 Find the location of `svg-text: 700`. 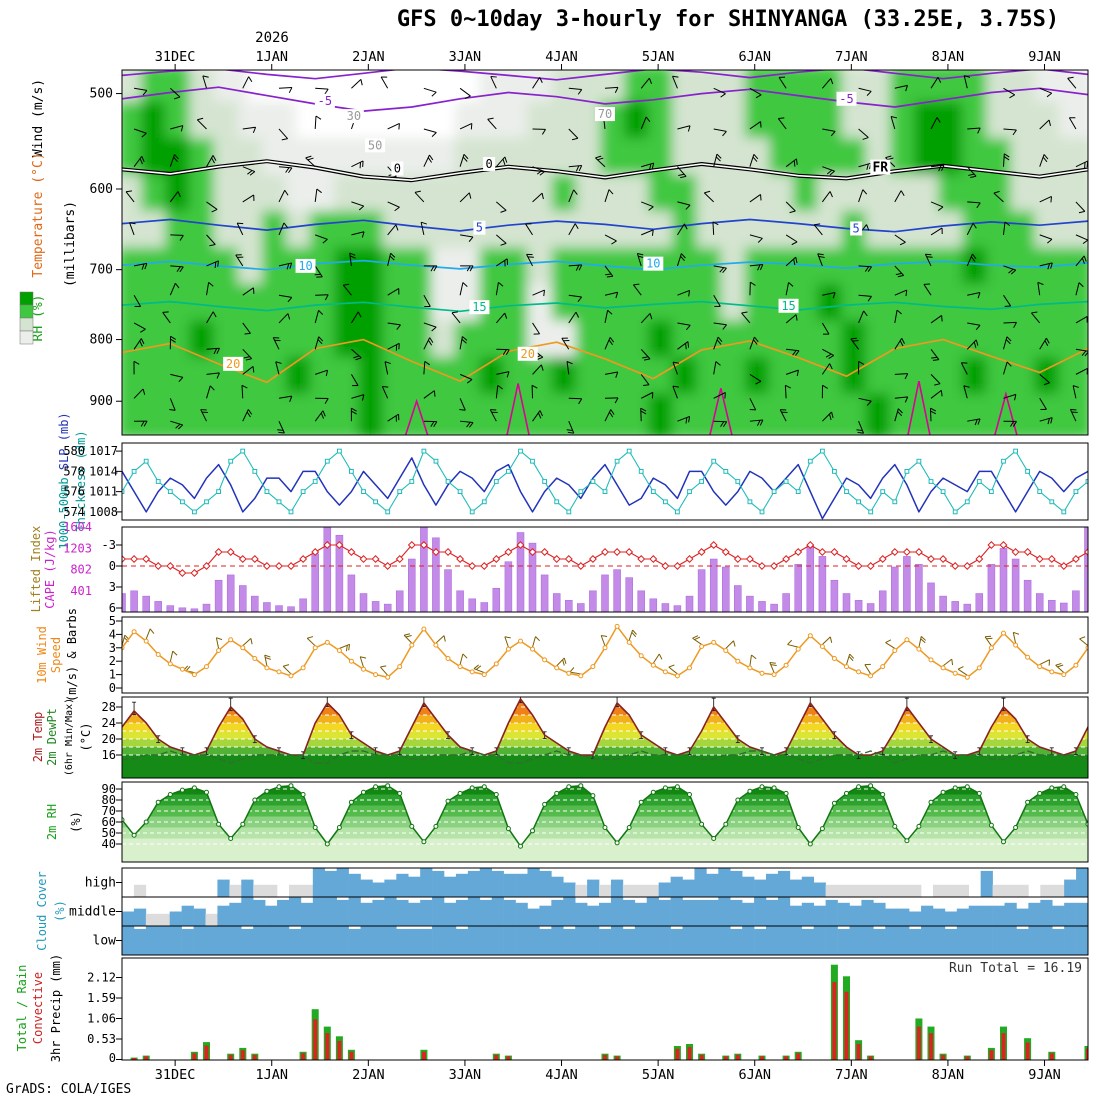

svg-text: 700 is located at coordinates (101, 270).